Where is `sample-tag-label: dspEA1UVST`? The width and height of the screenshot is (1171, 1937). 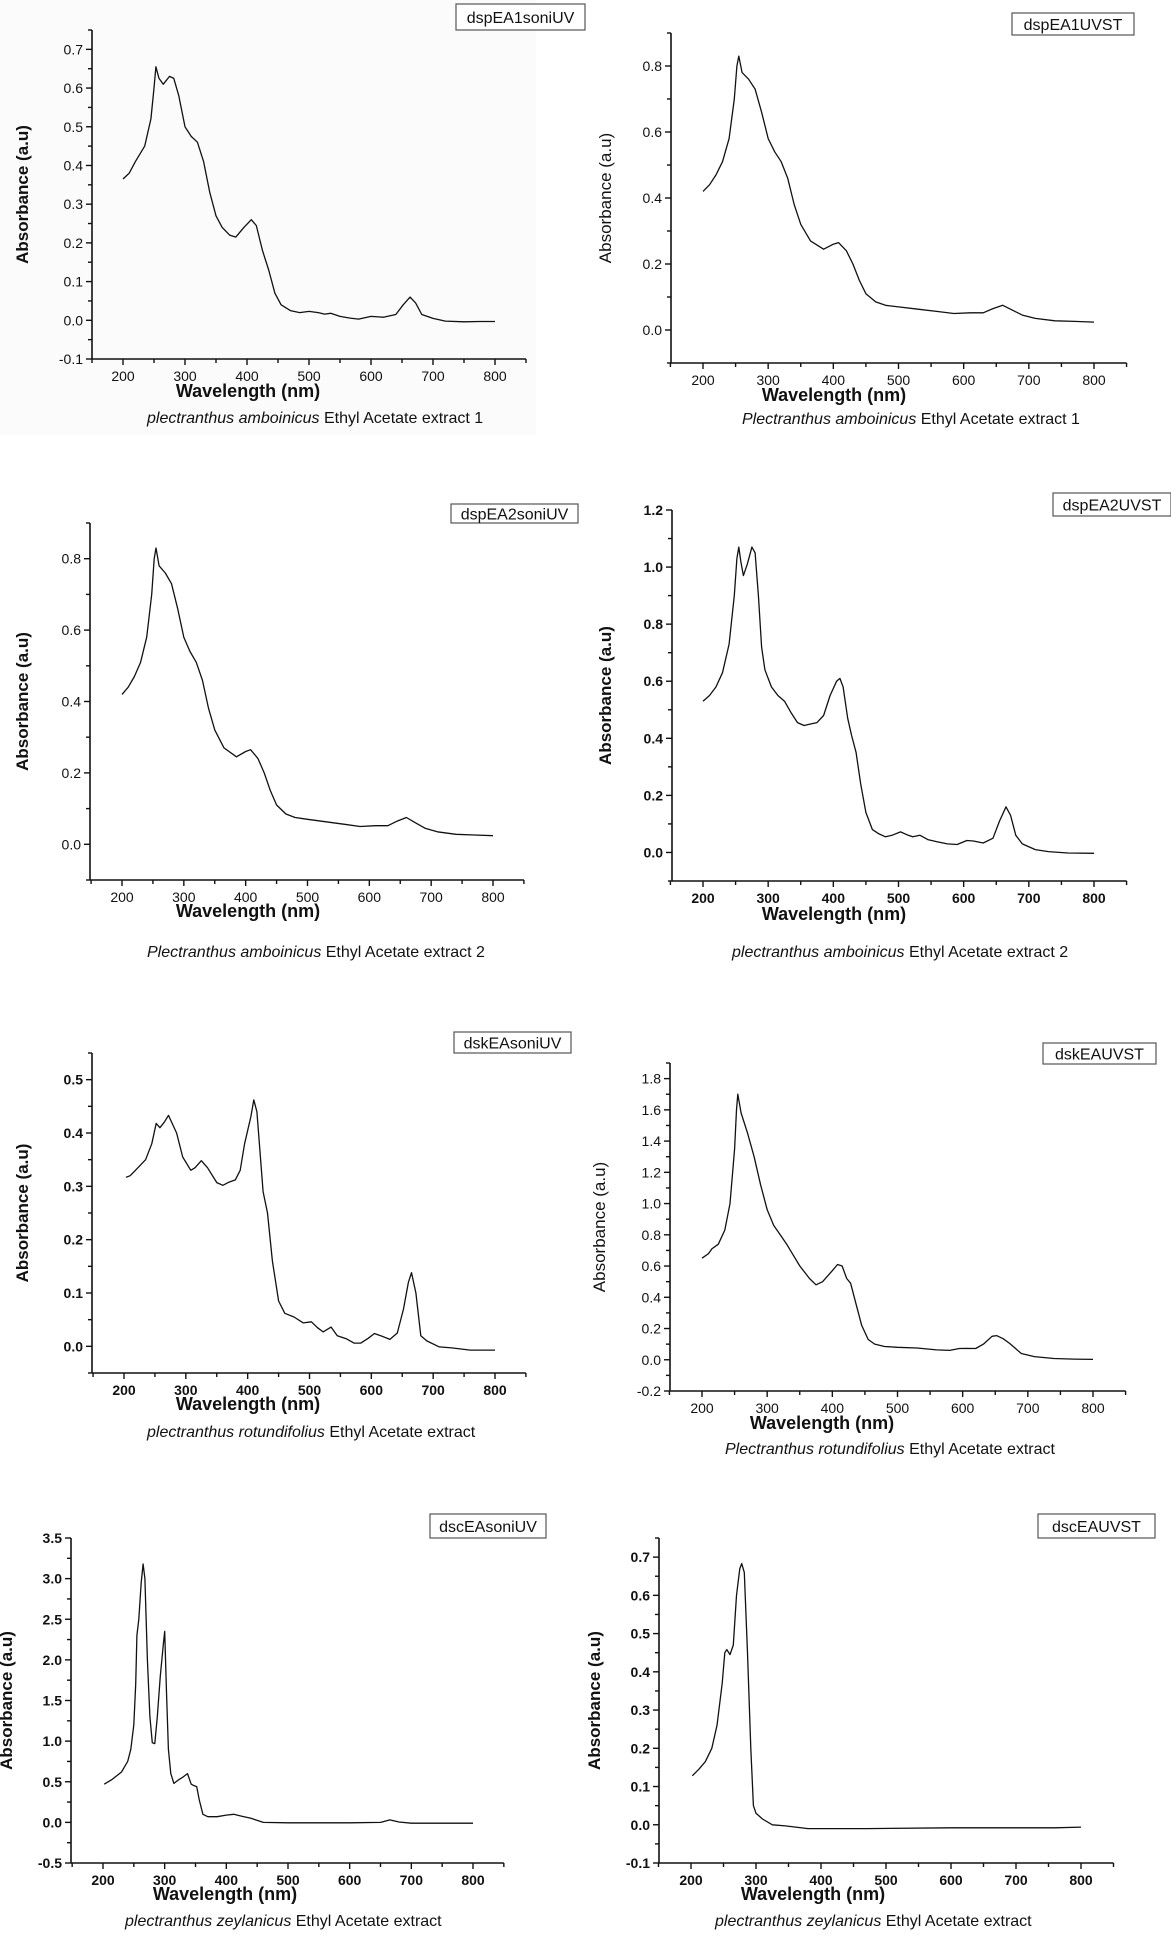 sample-tag-label: dspEA1UVST is located at coordinates (1073, 25).